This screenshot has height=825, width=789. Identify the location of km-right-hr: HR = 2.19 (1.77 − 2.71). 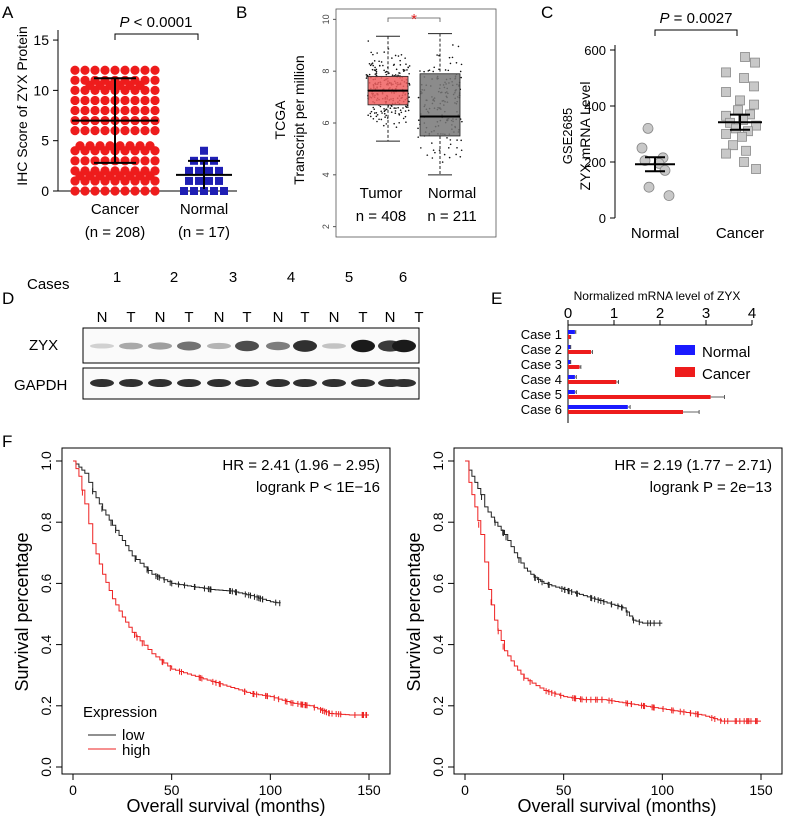
(693, 465).